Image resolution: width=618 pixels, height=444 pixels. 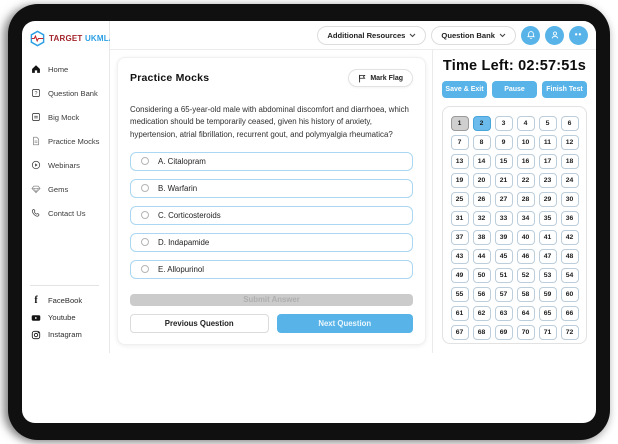 I want to click on sidebar-item-big-mock: Big Mock, so click(x=65, y=117).